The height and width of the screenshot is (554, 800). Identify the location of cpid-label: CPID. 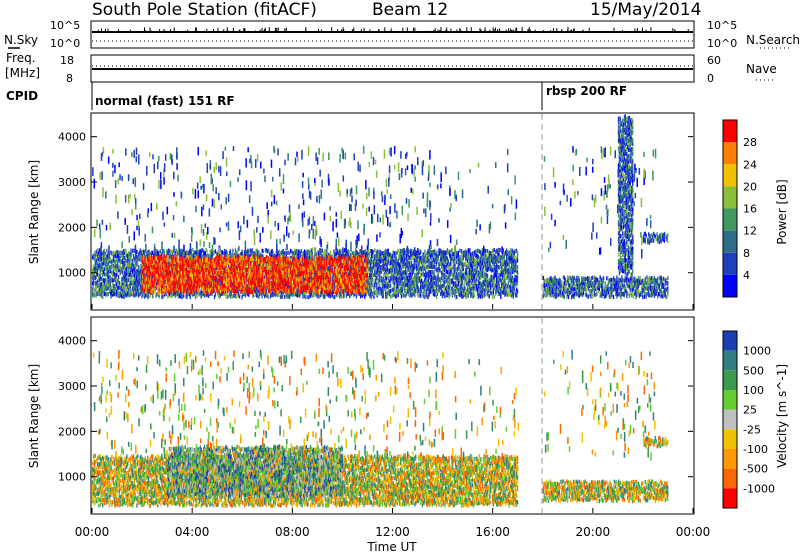
(22, 96).